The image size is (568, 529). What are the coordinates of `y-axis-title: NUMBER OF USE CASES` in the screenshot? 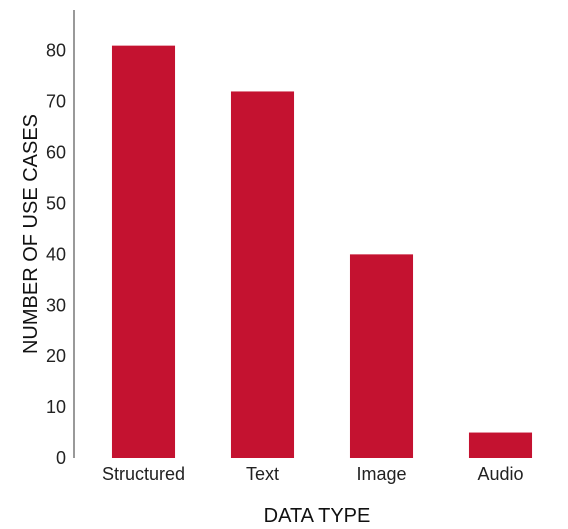 It's located at (31, 234).